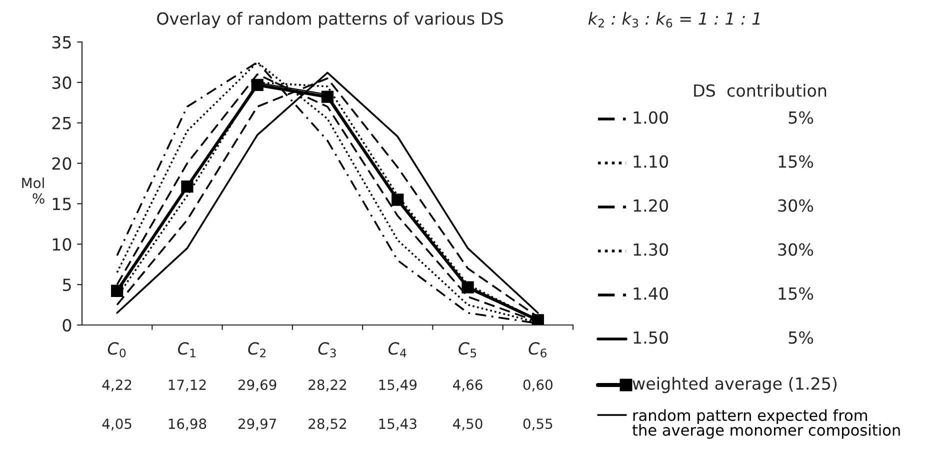 The height and width of the screenshot is (450, 941). Describe the element at coordinates (257, 424) in the screenshot. I see `data-label: 29,97` at that location.